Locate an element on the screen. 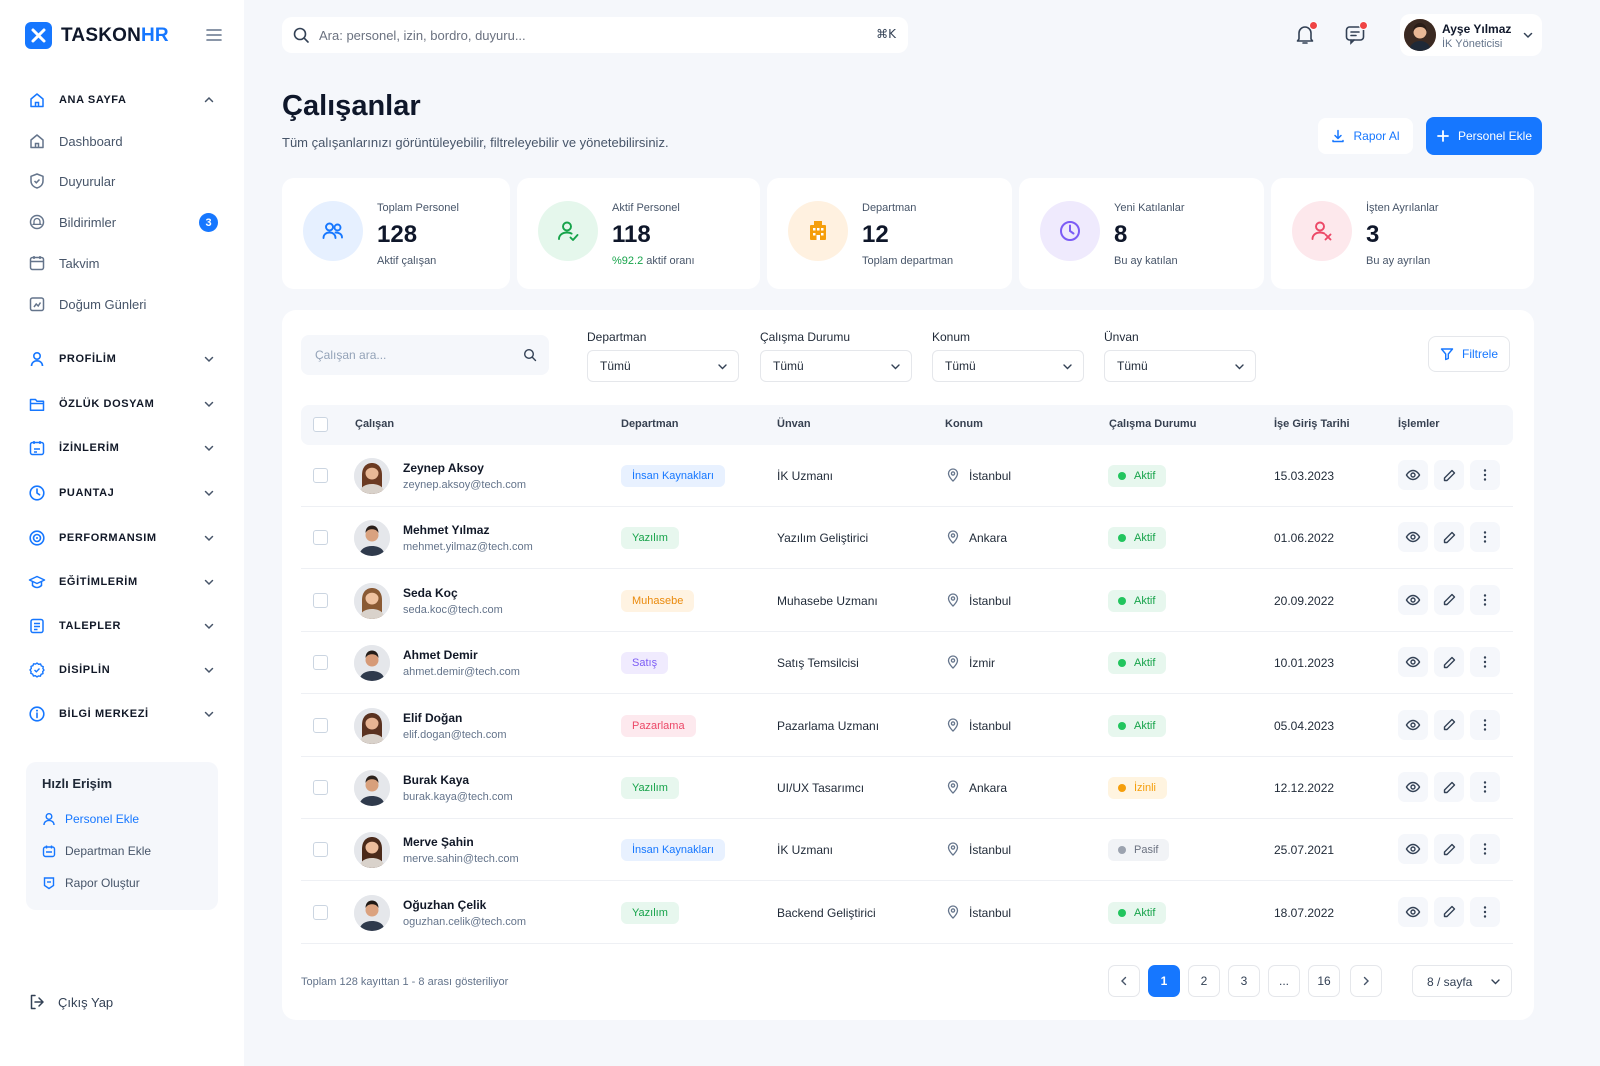  nav-section-7: DİSİPLİN is located at coordinates (125, 670).